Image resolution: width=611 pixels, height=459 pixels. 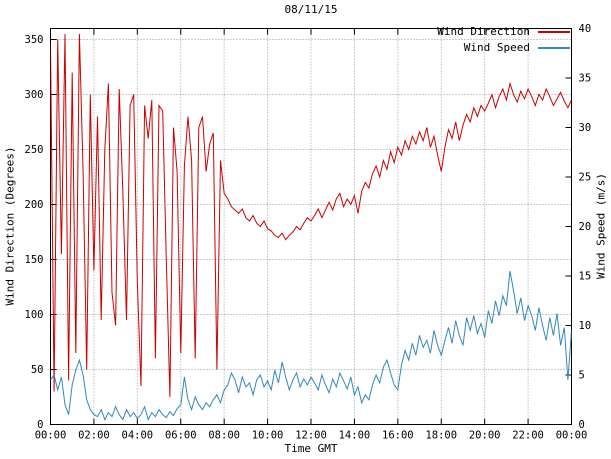 I want to click on svg-text: 250, so click(x=34, y=150).